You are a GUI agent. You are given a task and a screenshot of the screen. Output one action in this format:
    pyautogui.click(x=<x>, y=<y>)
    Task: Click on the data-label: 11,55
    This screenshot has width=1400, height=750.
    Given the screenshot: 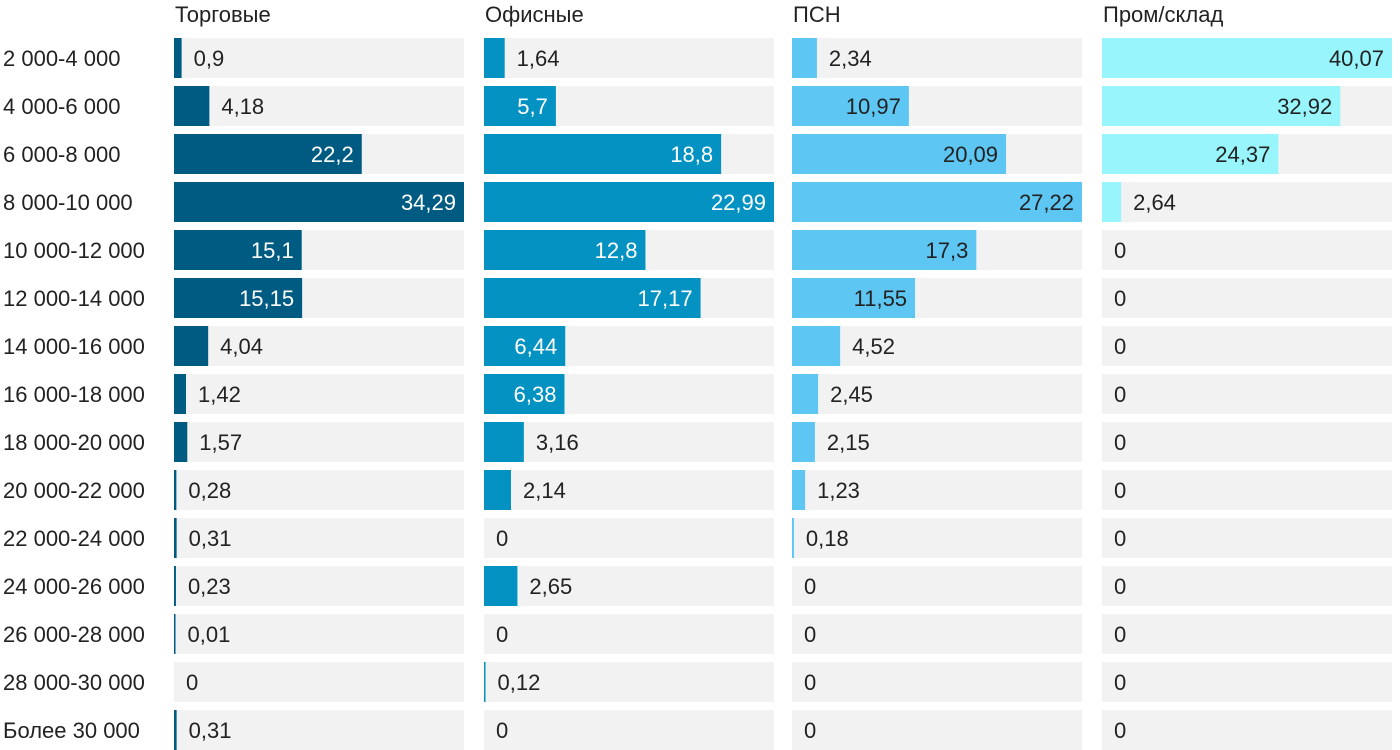 What is the action you would take?
    pyautogui.click(x=880, y=298)
    